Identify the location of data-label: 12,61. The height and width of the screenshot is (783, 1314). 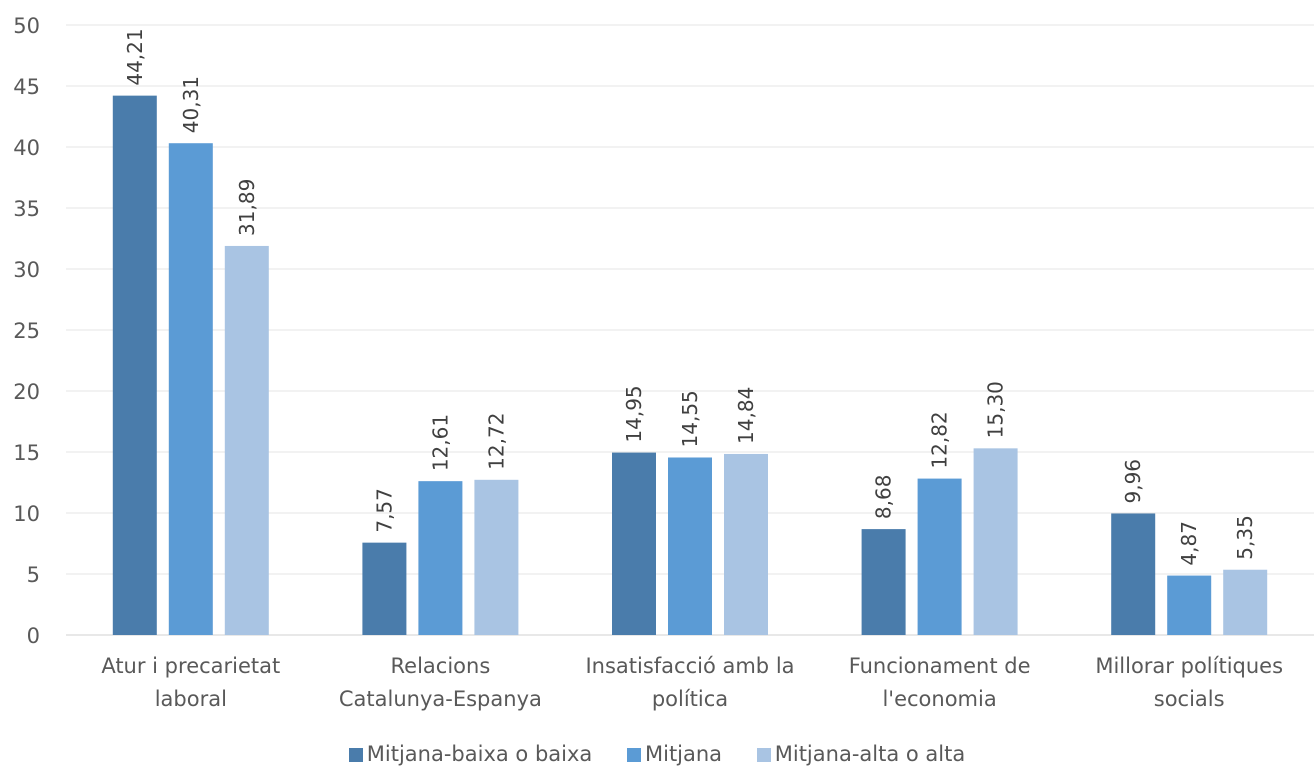
(440, 442).